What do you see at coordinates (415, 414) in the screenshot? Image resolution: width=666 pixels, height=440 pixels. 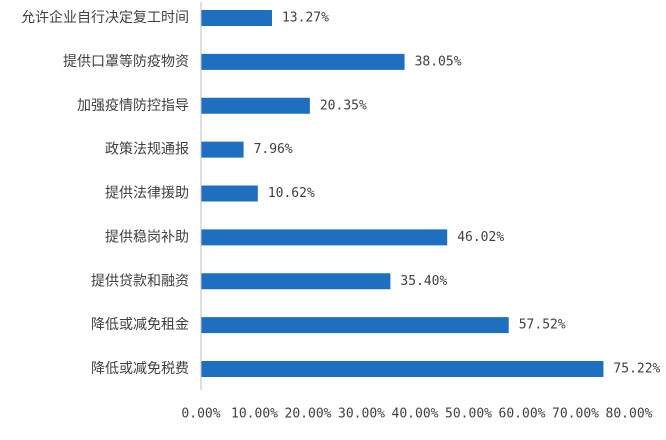 I see `x-tick-label: 40.00%` at bounding box center [415, 414].